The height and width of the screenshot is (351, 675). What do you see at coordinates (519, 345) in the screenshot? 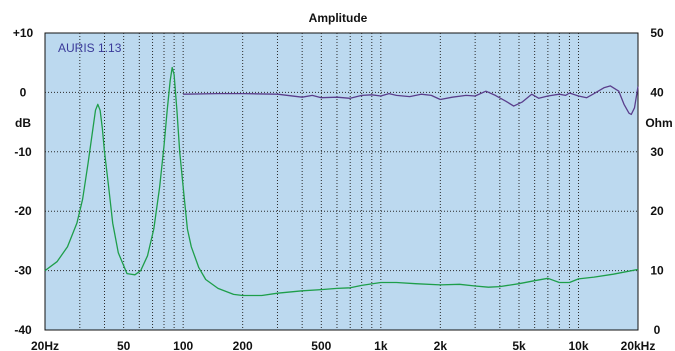
I see `x-tick-label: 5k` at bounding box center [519, 345].